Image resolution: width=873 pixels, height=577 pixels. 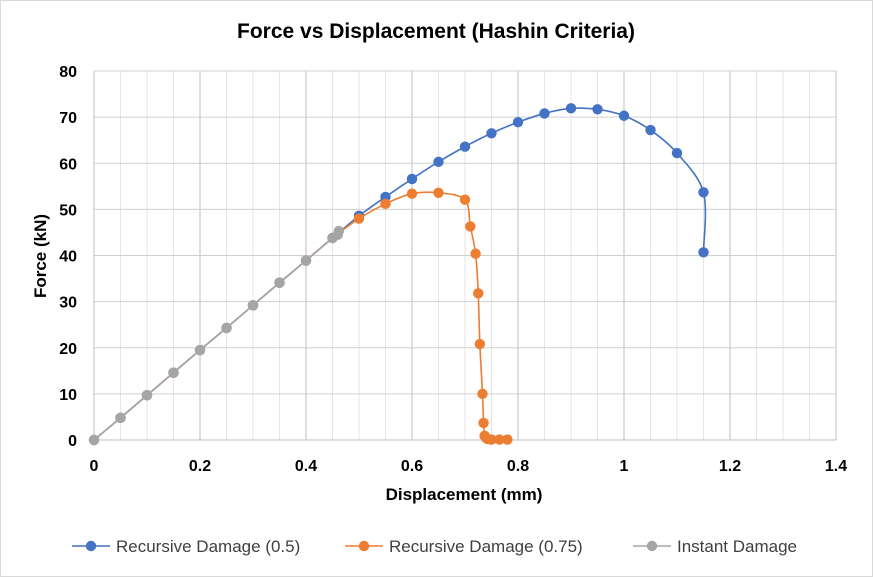 I want to click on y-tick-label: 40, so click(x=68, y=257).